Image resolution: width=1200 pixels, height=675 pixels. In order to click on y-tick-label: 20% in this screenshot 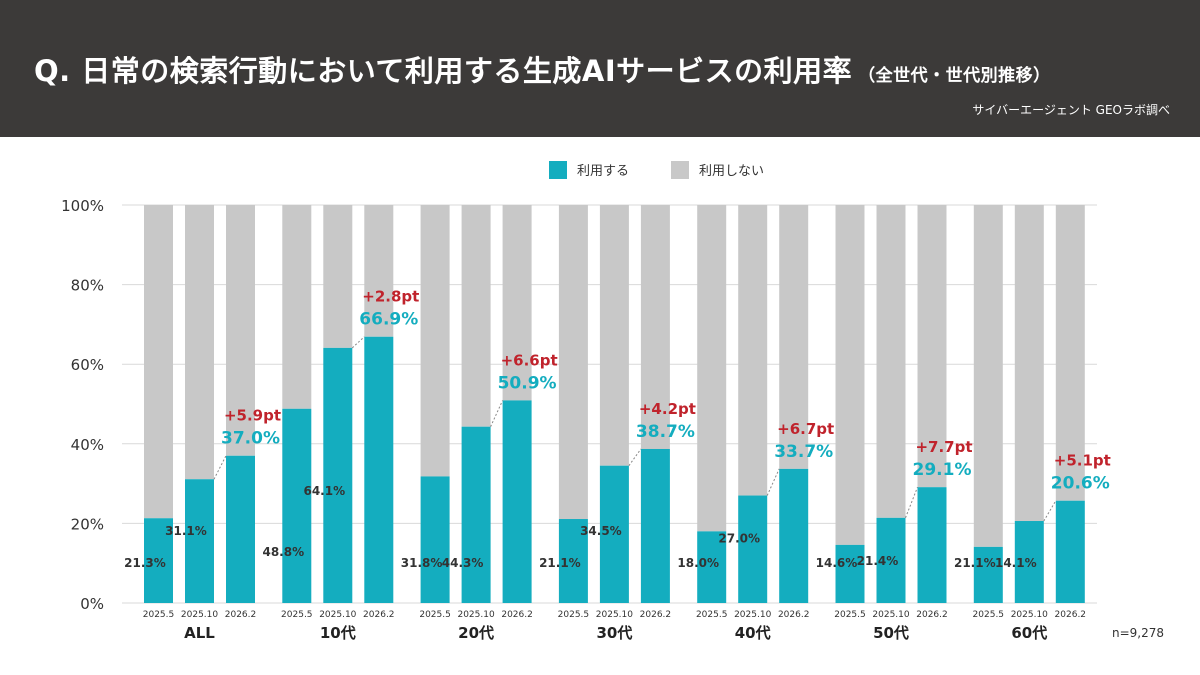, I will do `click(87, 524)`.